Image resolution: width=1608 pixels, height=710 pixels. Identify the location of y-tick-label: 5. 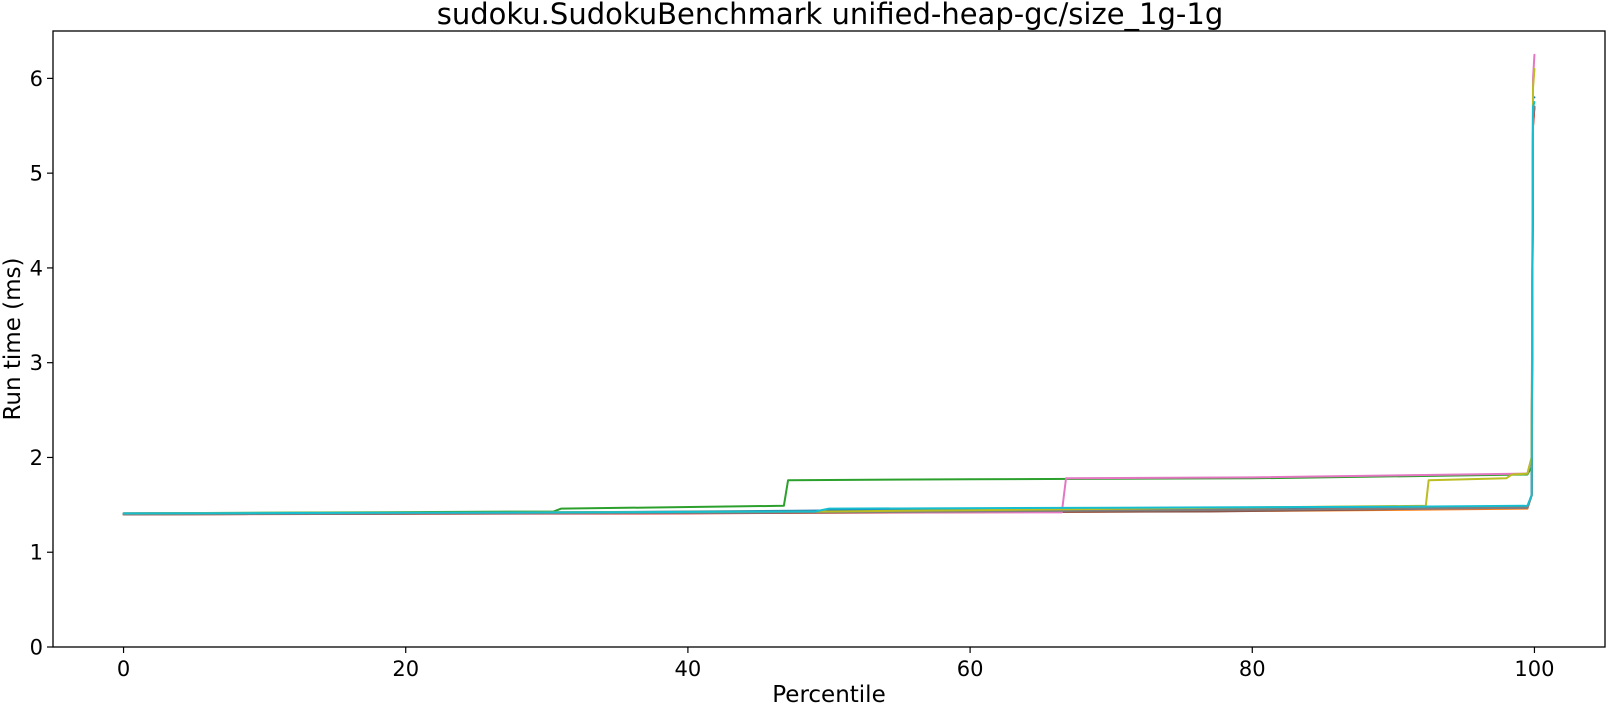
(36, 174).